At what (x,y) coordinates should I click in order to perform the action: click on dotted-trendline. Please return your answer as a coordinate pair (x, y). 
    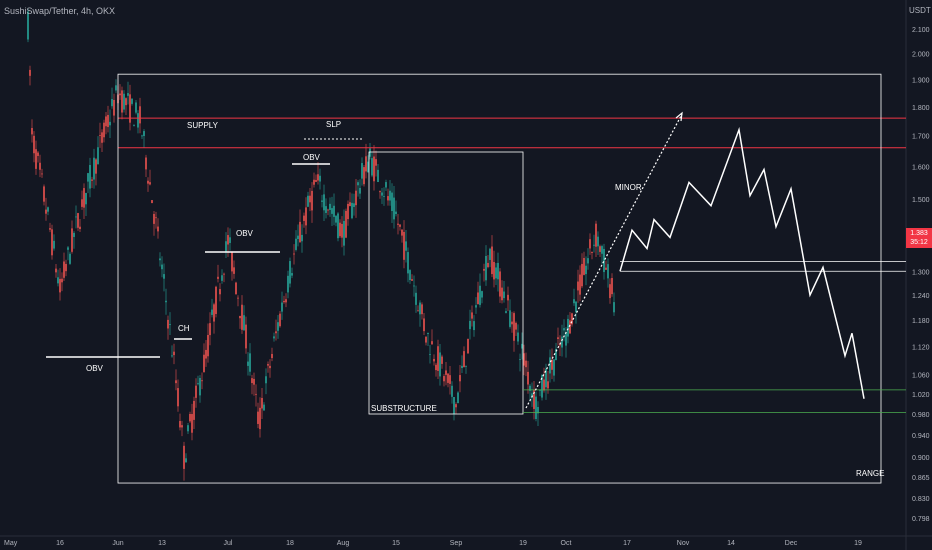
    Looking at the image, I should click on (604, 261).